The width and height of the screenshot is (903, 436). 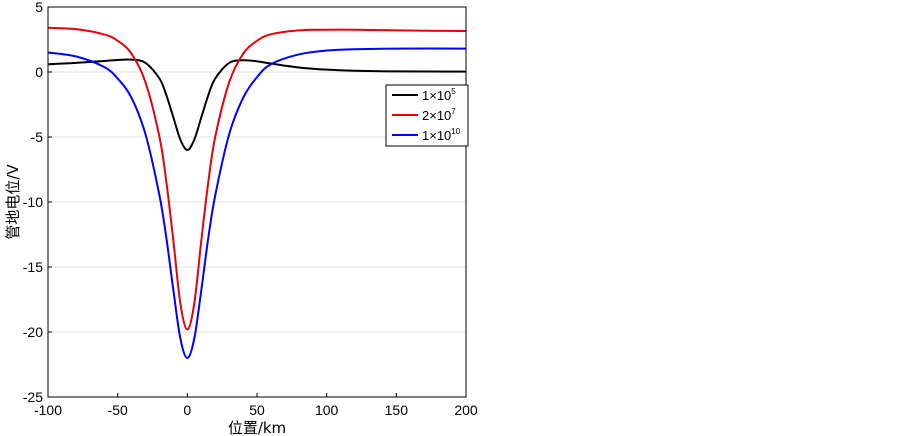 I want to click on y-tick-label: 0, so click(x=39, y=72).